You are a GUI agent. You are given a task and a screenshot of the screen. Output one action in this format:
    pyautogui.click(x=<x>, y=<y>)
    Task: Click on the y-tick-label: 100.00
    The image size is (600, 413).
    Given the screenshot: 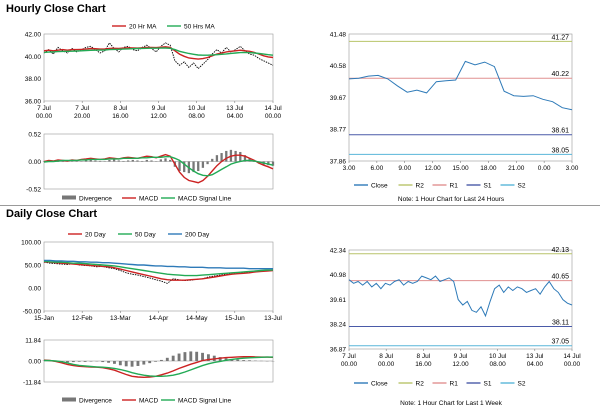 What is the action you would take?
    pyautogui.click(x=31, y=243)
    